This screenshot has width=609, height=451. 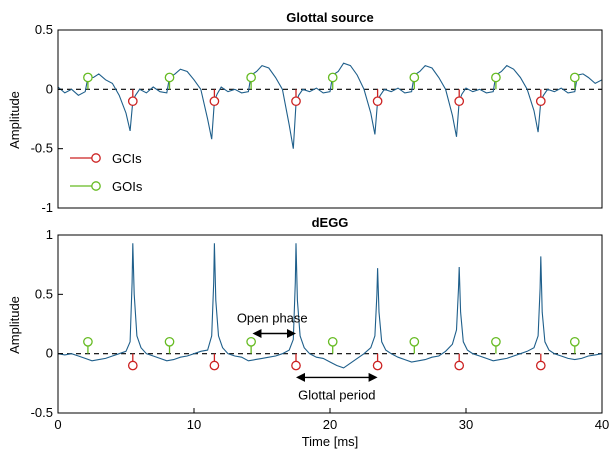 What do you see at coordinates (96, 158) in the screenshot?
I see `legend-marker-gci` at bounding box center [96, 158].